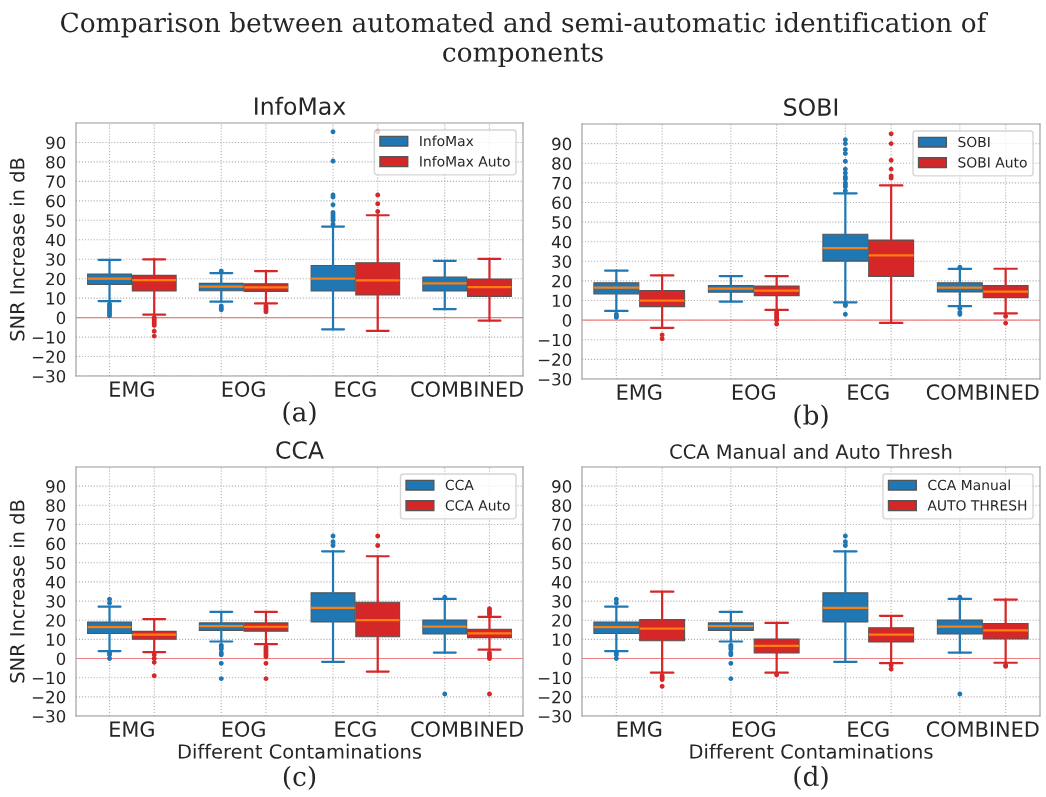 Image resolution: width=1046 pixels, height=797 pixels. Describe the element at coordinates (992, 162) in the screenshot. I see `legend-label: SOBI Auto` at that location.